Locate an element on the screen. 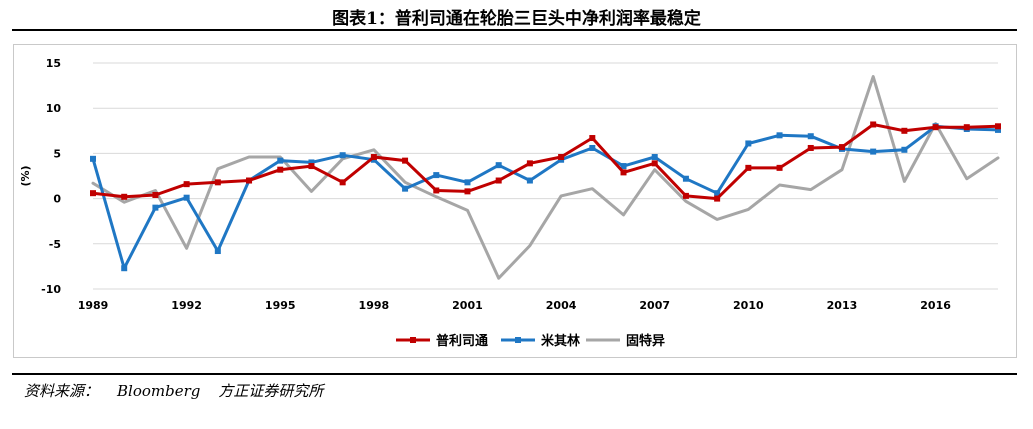  source-research: 方正证券研究所 is located at coordinates (271, 391).